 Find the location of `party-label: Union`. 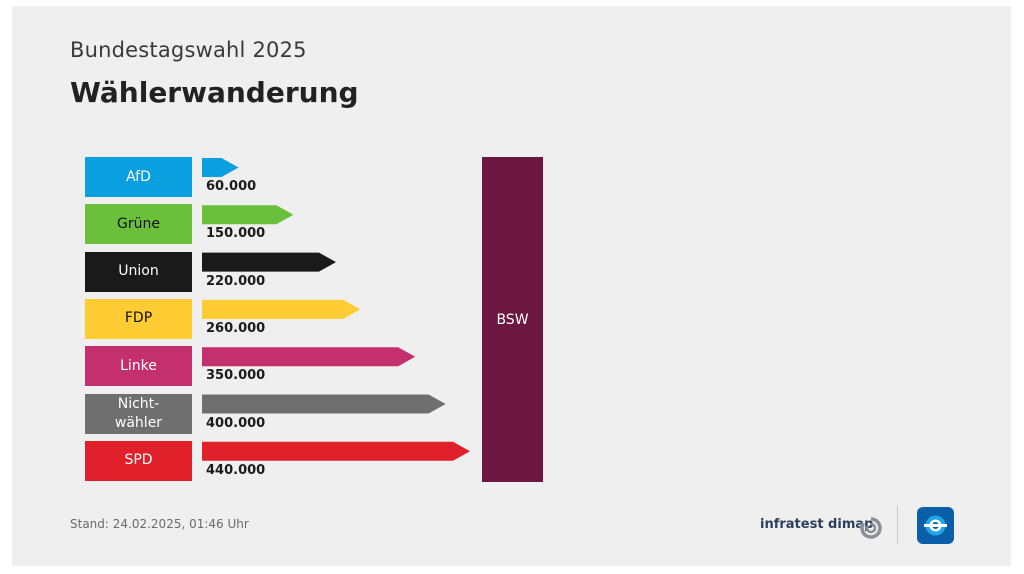

party-label: Union is located at coordinates (138, 271).